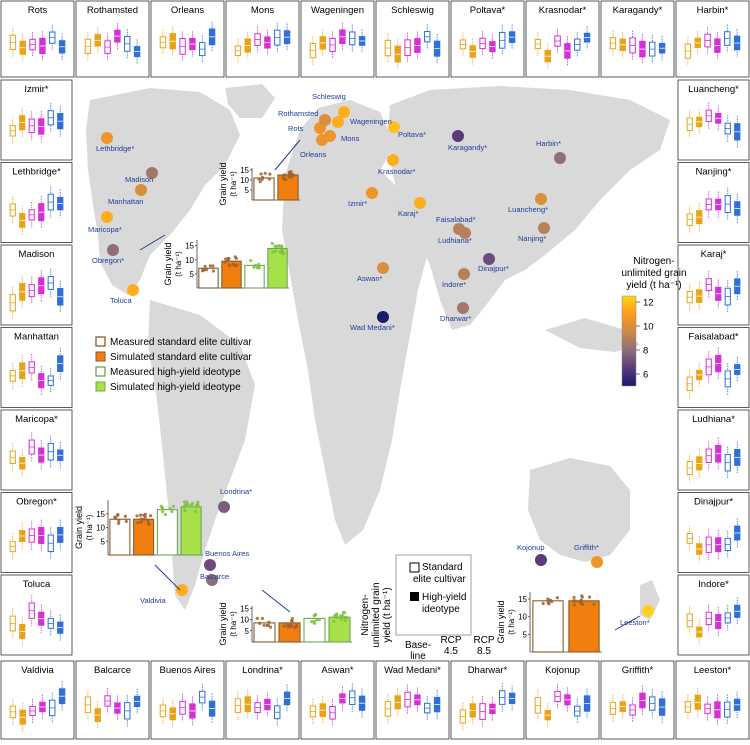  Describe the element at coordinates (187, 700) in the screenshot. I see `site-panel-buenos-aires: Buenos Aires` at that location.